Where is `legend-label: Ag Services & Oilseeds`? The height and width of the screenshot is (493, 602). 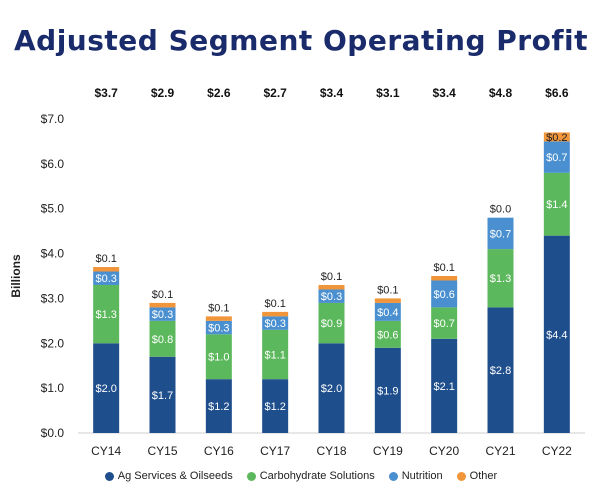
legend-label: Ag Services & Oilseeds is located at coordinates (175, 476).